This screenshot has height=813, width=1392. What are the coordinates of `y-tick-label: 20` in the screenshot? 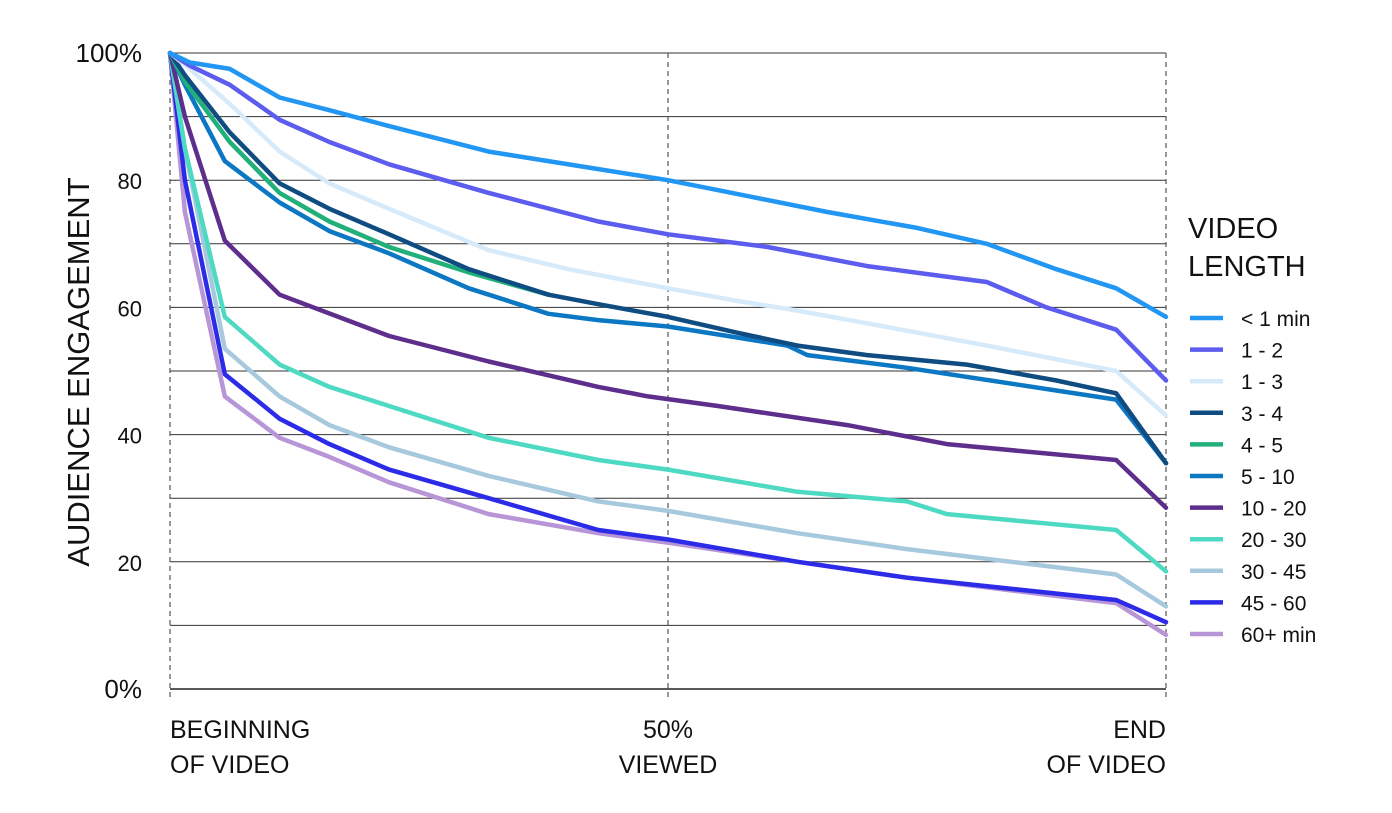 It's located at (130, 563).